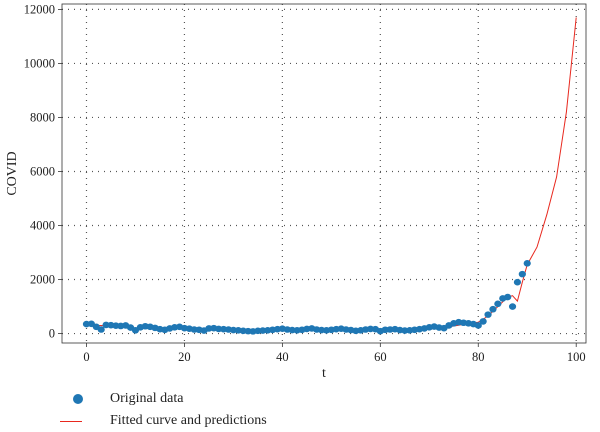 The image size is (600, 432). I want to click on legend-label-fitted-curve: Fitted curve and predictions, so click(188, 420).